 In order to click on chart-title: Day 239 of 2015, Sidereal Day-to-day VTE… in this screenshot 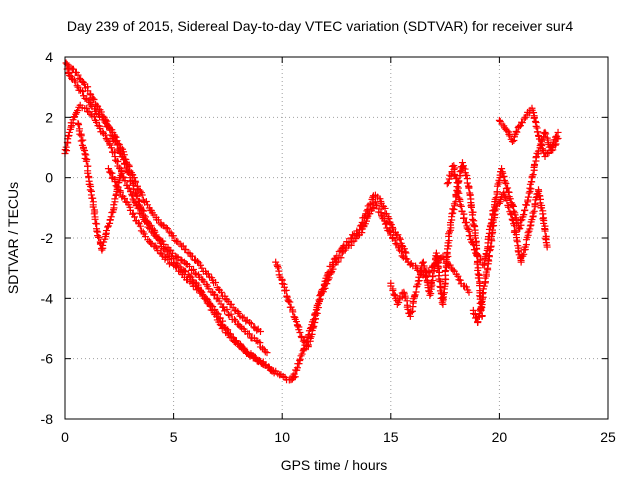, I will do `click(320, 26)`.